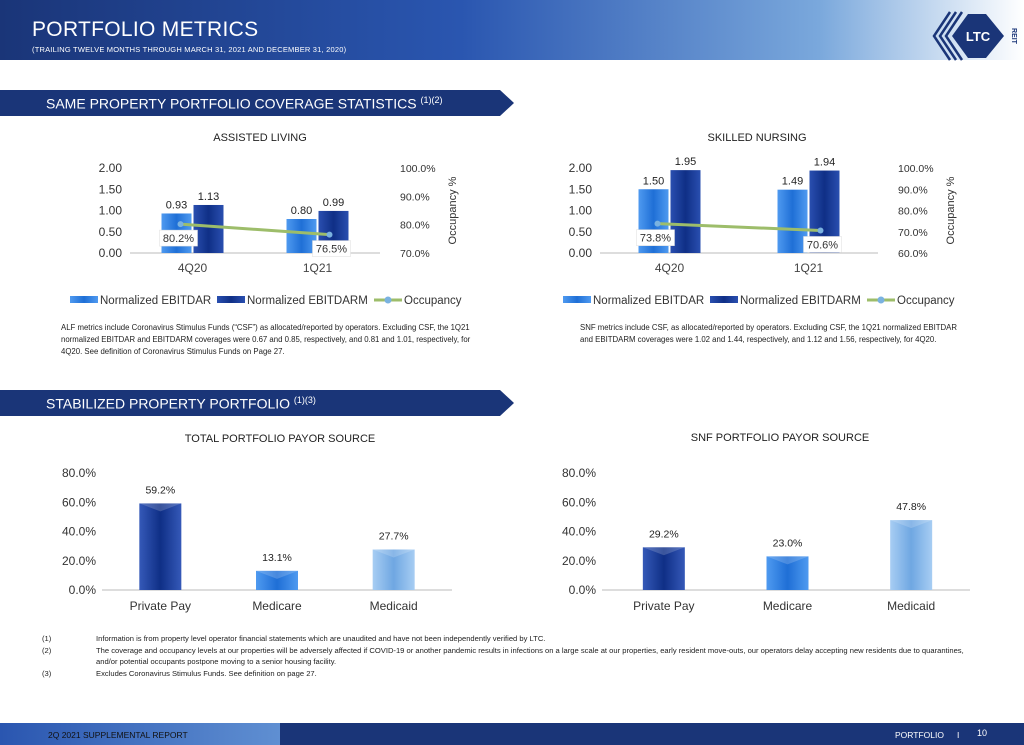  What do you see at coordinates (431, 100) in the screenshot?
I see `section-sup-coverage: (1)(2)` at bounding box center [431, 100].